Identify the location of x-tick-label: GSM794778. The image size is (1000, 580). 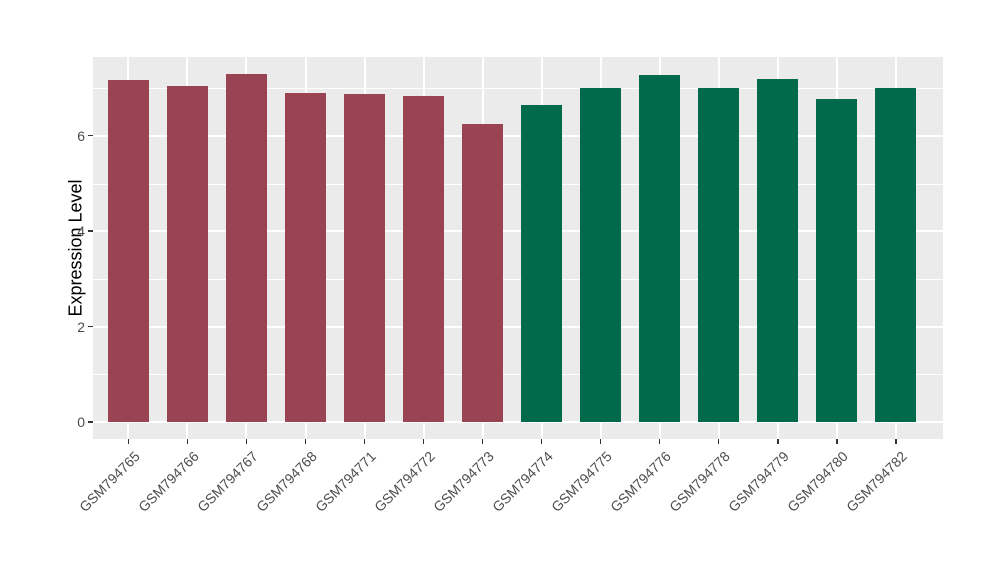
(700, 481).